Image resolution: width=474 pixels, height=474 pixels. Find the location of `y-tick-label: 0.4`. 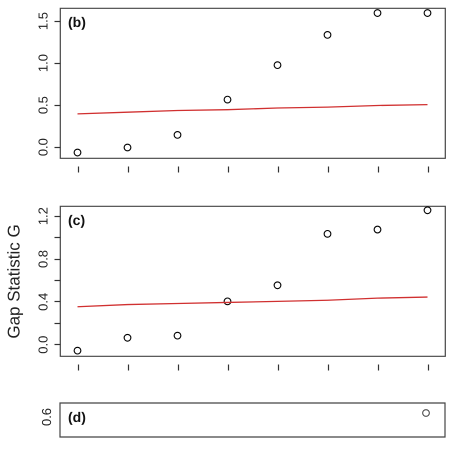

y-tick-label: 0.4 is located at coordinates (43, 301).